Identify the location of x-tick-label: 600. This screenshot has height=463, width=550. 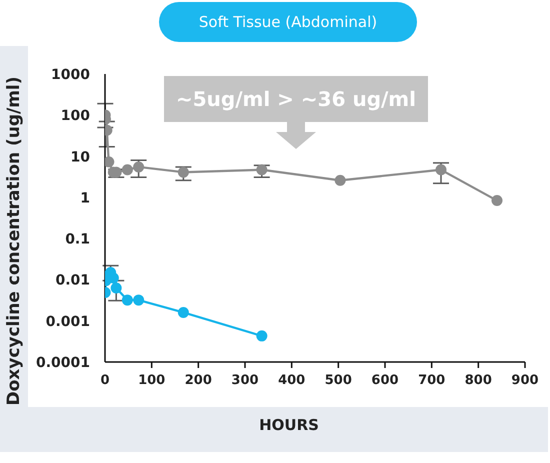
(385, 380).